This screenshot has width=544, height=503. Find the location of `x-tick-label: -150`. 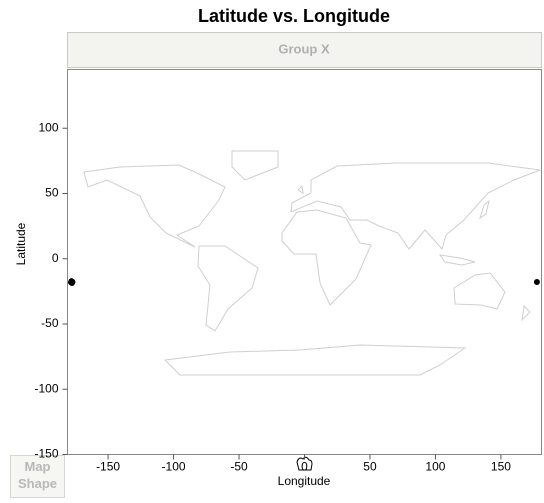

x-tick-label: -150 is located at coordinates (108, 467).